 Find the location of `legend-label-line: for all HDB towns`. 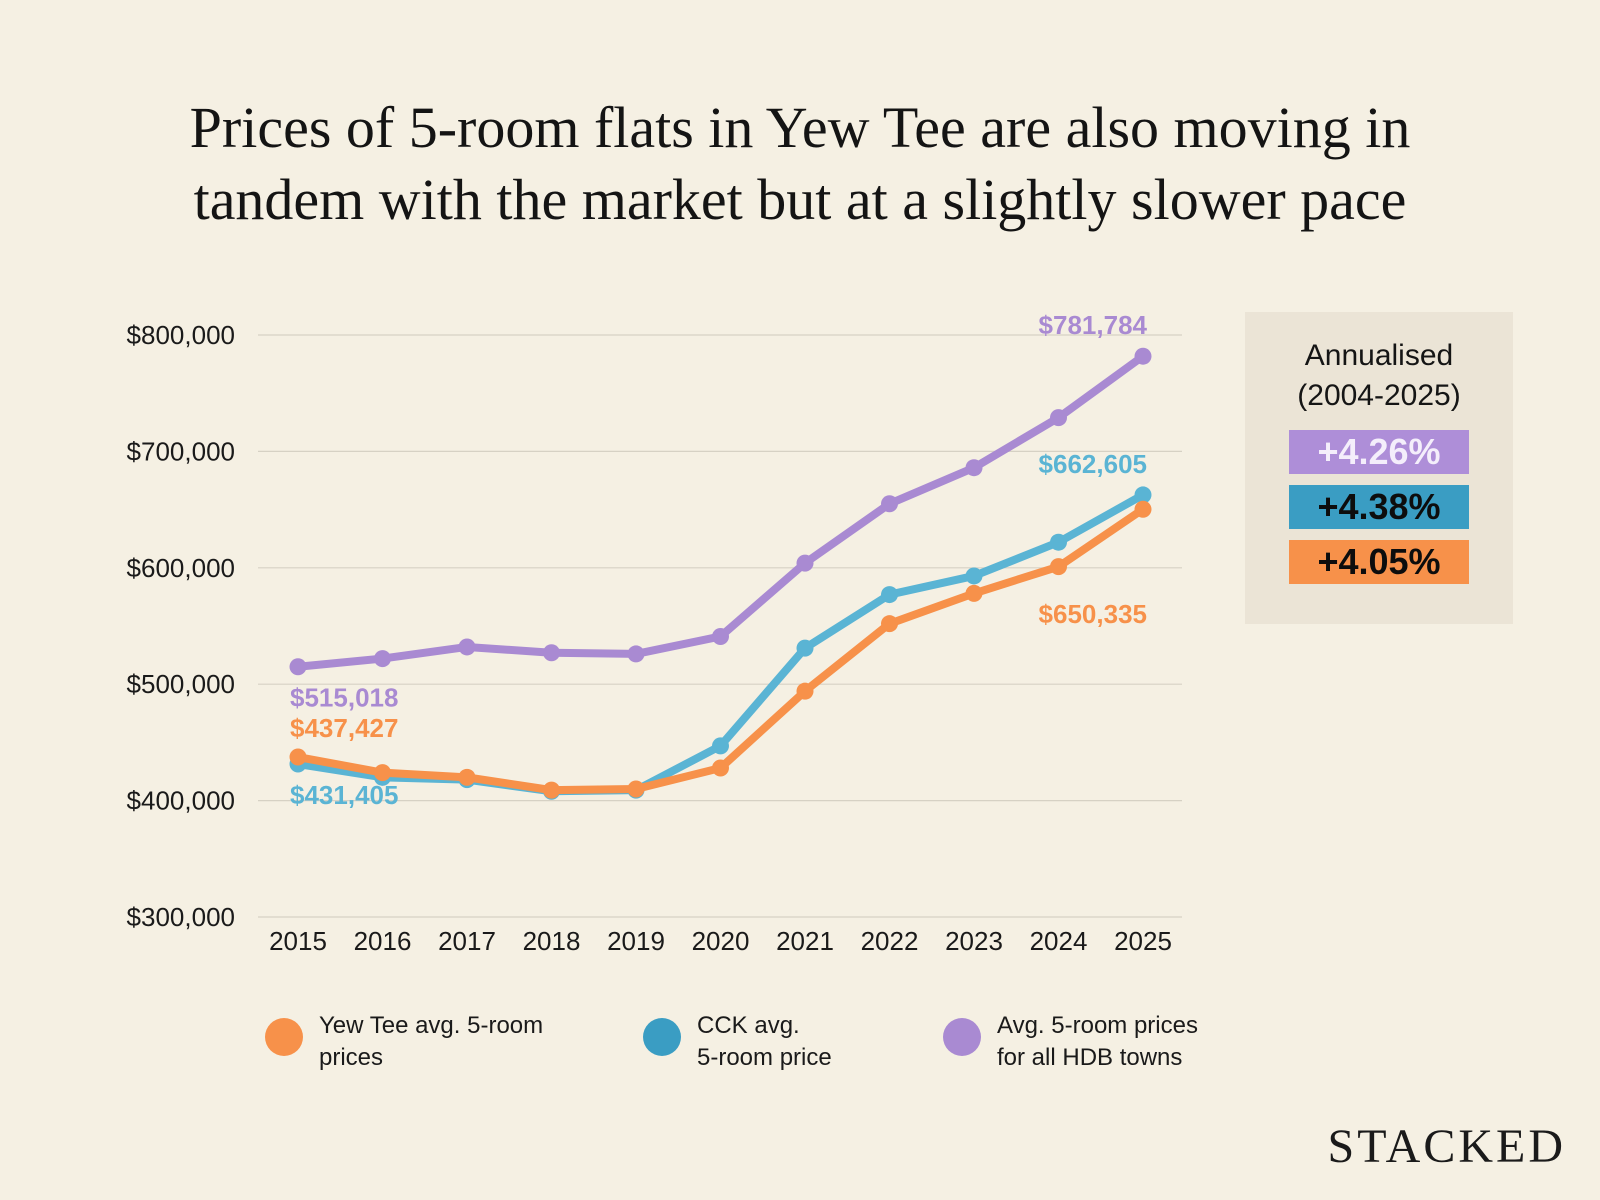

legend-label-line: for all HDB towns is located at coordinates (1090, 1057).